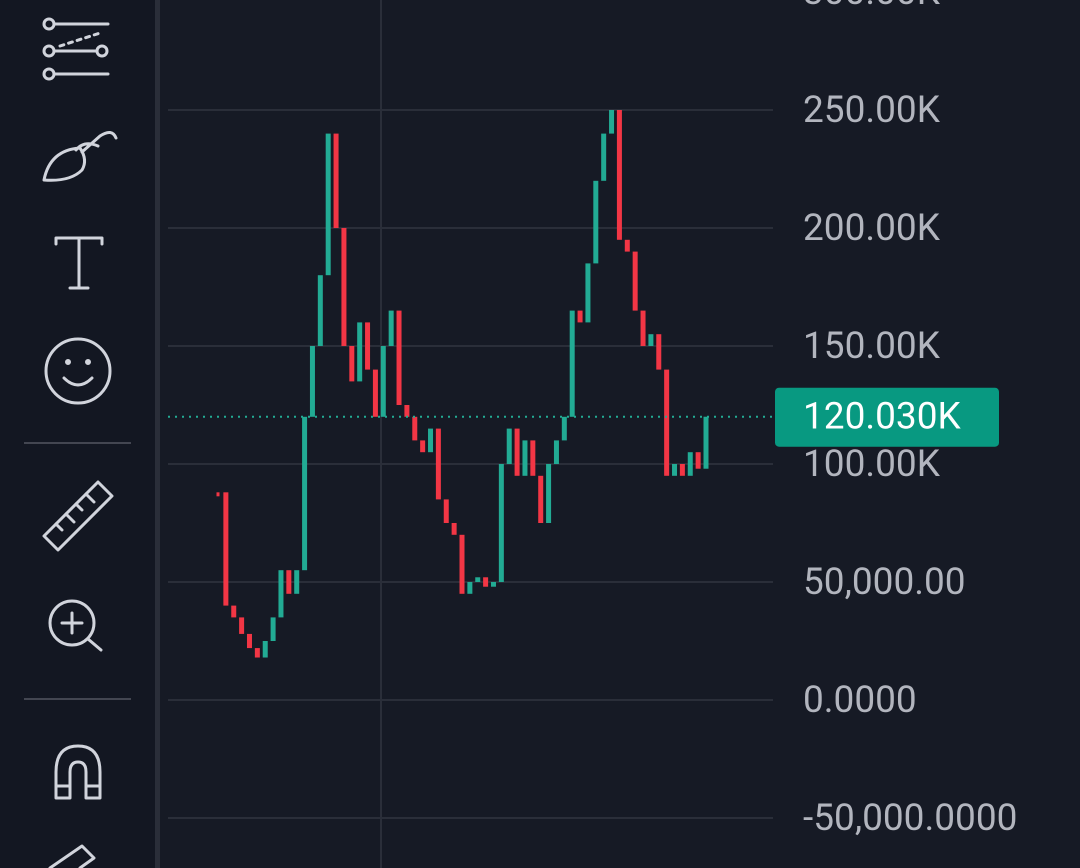 The width and height of the screenshot is (1080, 868). What do you see at coordinates (77, 434) in the screenshot?
I see `drawing-toolbar` at bounding box center [77, 434].